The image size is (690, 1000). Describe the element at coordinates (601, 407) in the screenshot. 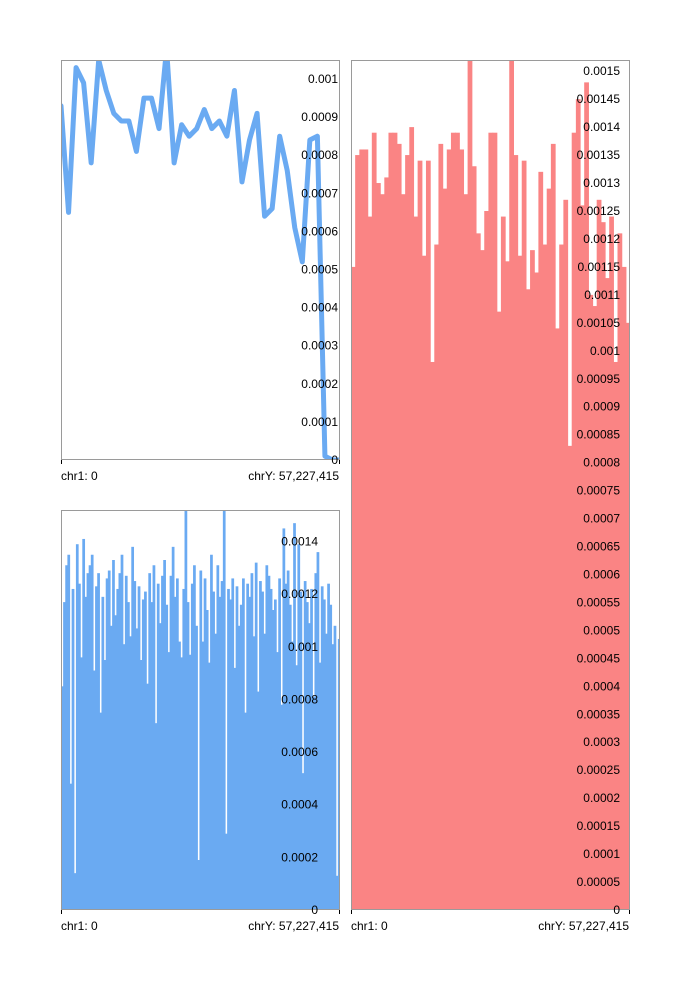

I see `y-tick-label: 0.0009` at that location.